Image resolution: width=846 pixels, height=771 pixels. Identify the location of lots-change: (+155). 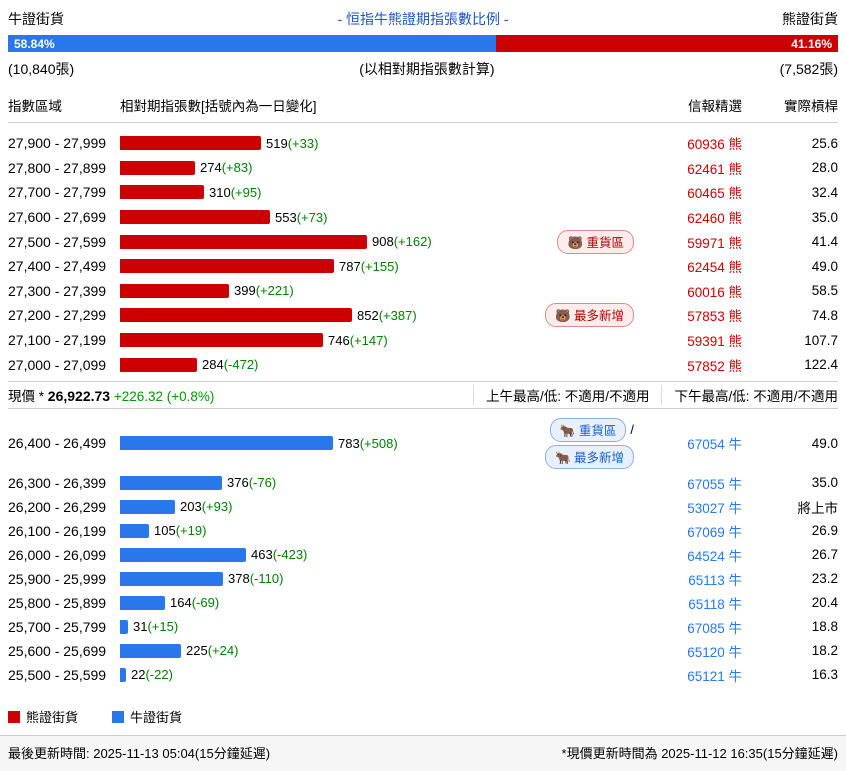
(379, 266).